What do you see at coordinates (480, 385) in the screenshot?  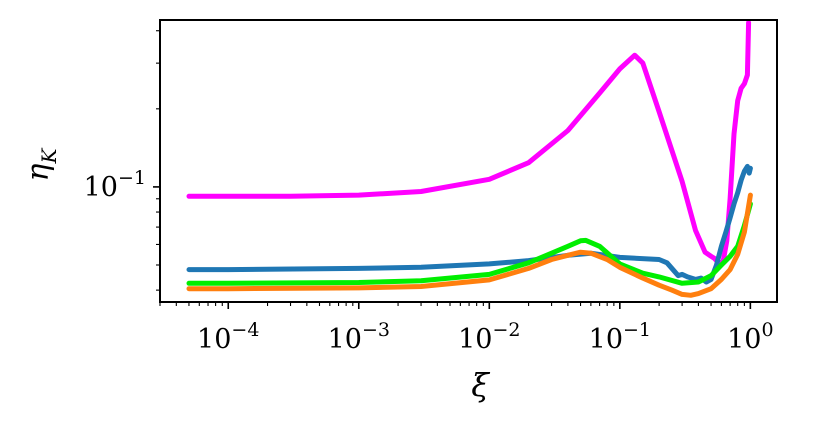 I see `x-axis-label: ξ` at bounding box center [480, 385].